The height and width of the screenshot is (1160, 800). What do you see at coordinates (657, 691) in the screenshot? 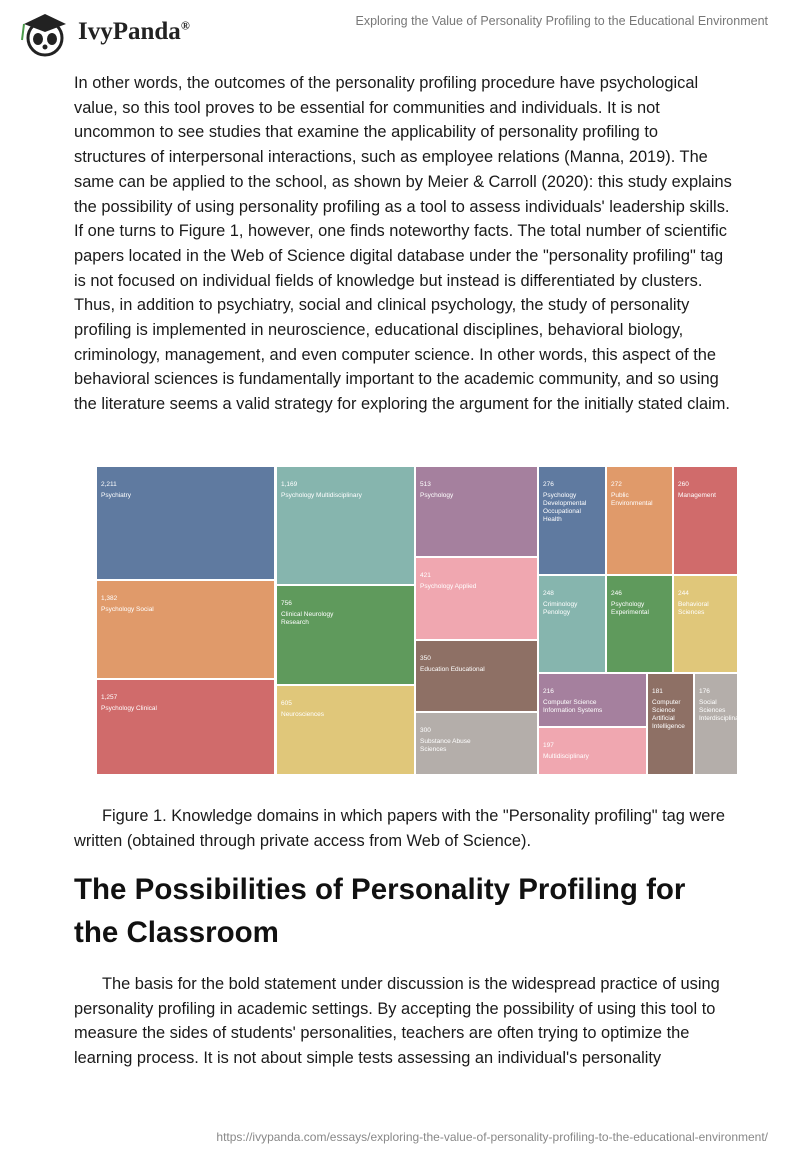
I see `cell-value-label: 181` at bounding box center [657, 691].